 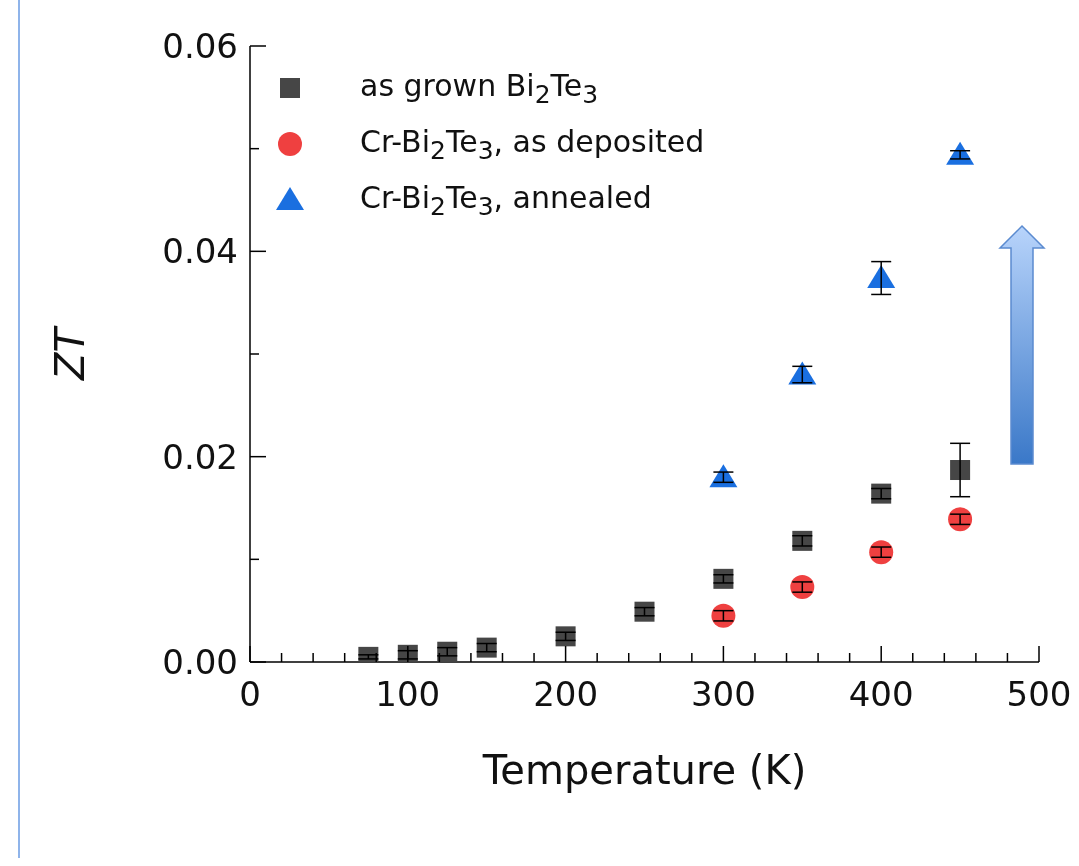 What do you see at coordinates (250, 694) in the screenshot?
I see `x-tick-label: 0` at bounding box center [250, 694].